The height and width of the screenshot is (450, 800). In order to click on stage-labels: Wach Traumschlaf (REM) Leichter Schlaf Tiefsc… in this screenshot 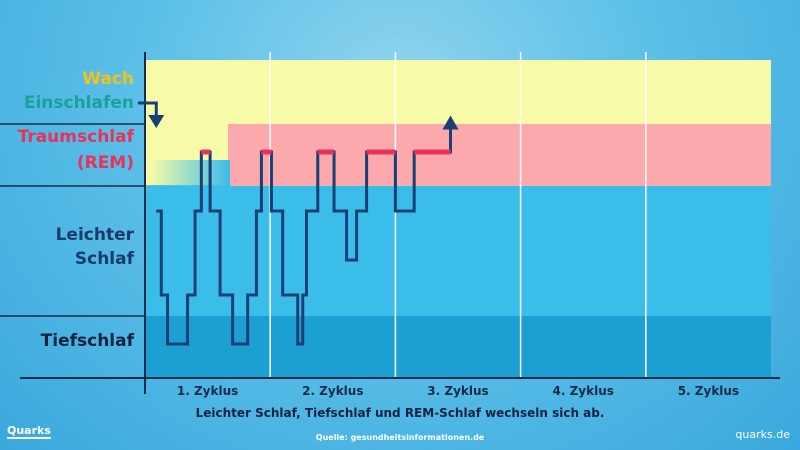, I will do `click(72, 210)`.